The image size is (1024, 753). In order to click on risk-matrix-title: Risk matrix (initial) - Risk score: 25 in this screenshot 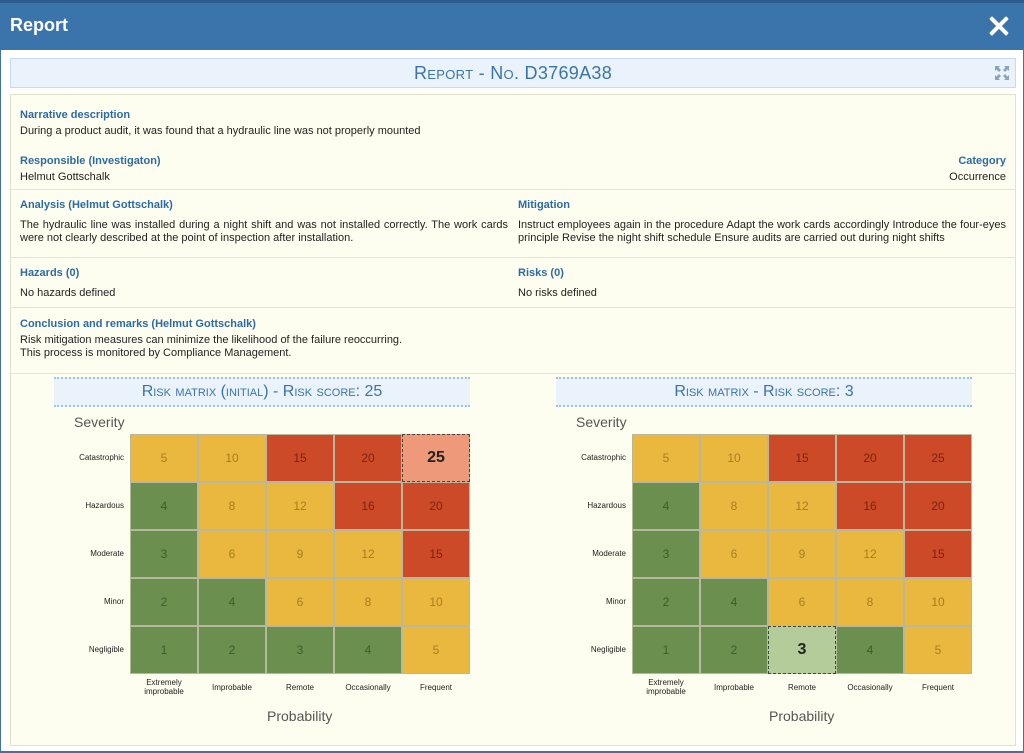, I will do `click(262, 392)`.